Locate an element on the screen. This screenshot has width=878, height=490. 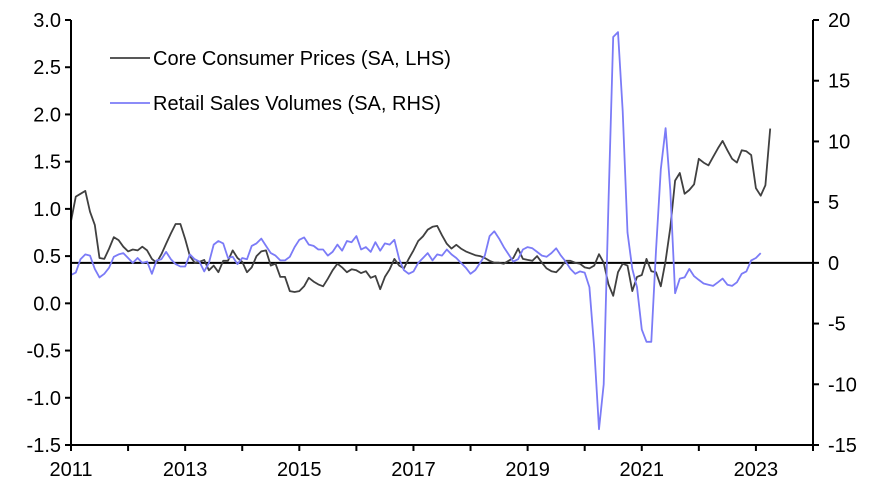
x-tick-label: 2021 is located at coordinates (642, 470).